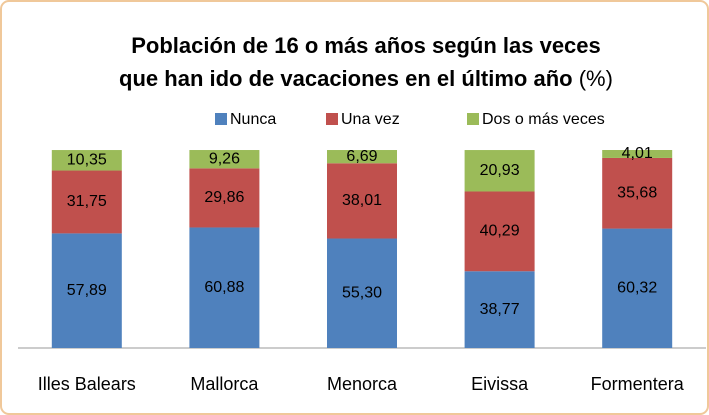 The height and width of the screenshot is (415, 709). I want to click on data-label: 35,68, so click(637, 192).